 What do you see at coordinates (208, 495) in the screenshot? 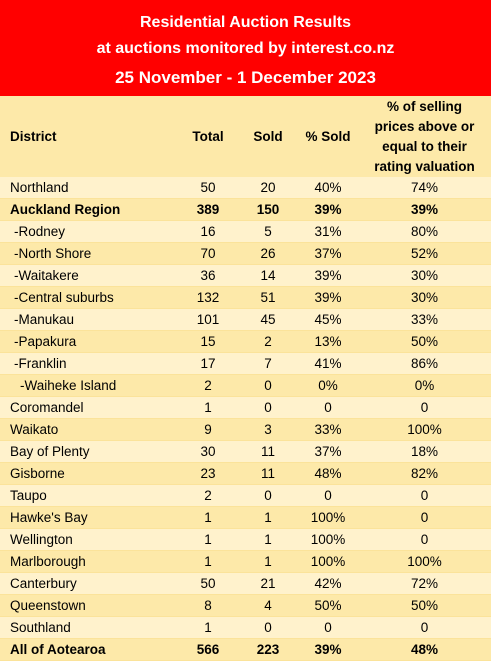
I see `cell-total: 2` at bounding box center [208, 495].